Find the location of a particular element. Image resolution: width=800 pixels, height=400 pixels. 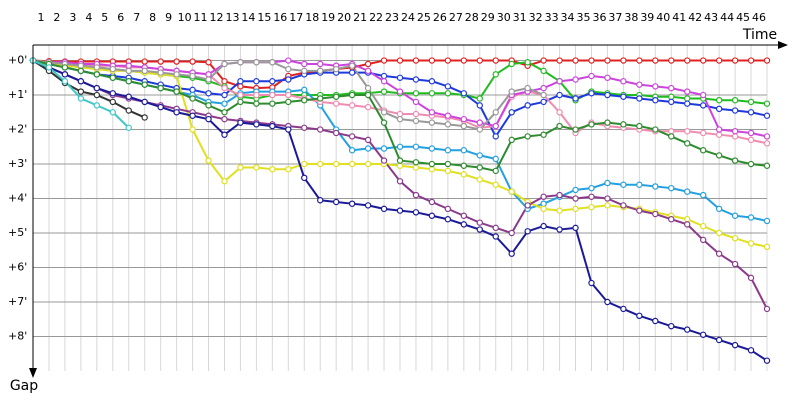

x-tick-label: 19 is located at coordinates (328, 17).